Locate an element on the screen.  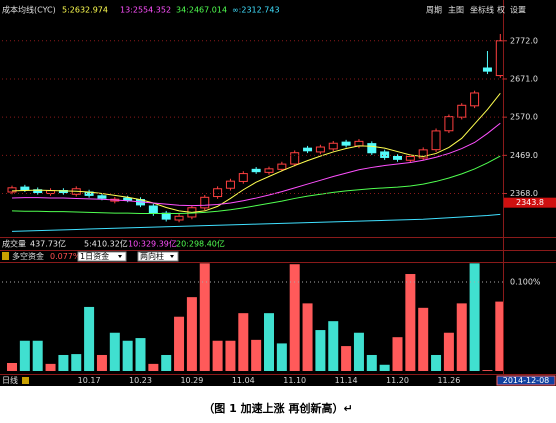
y-tick-label: 2368.0 is located at coordinates (524, 193).